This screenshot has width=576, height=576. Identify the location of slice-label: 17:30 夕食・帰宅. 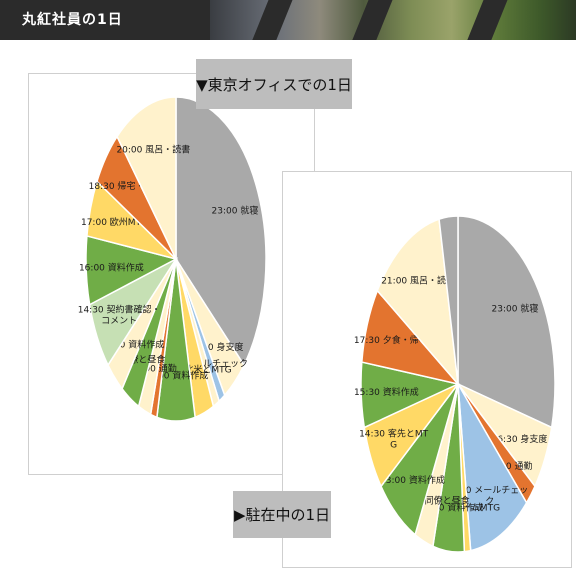
(391, 340).